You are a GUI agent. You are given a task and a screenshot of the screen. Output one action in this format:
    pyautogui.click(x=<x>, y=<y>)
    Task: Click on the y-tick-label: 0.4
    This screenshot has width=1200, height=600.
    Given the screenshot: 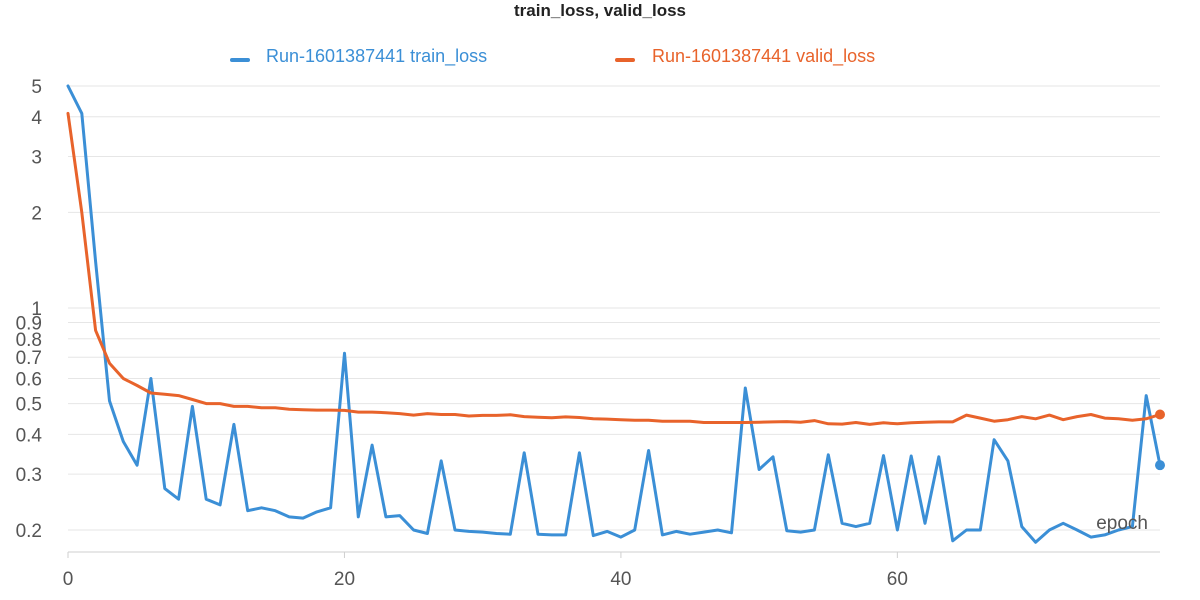 What is the action you would take?
    pyautogui.click(x=29, y=435)
    